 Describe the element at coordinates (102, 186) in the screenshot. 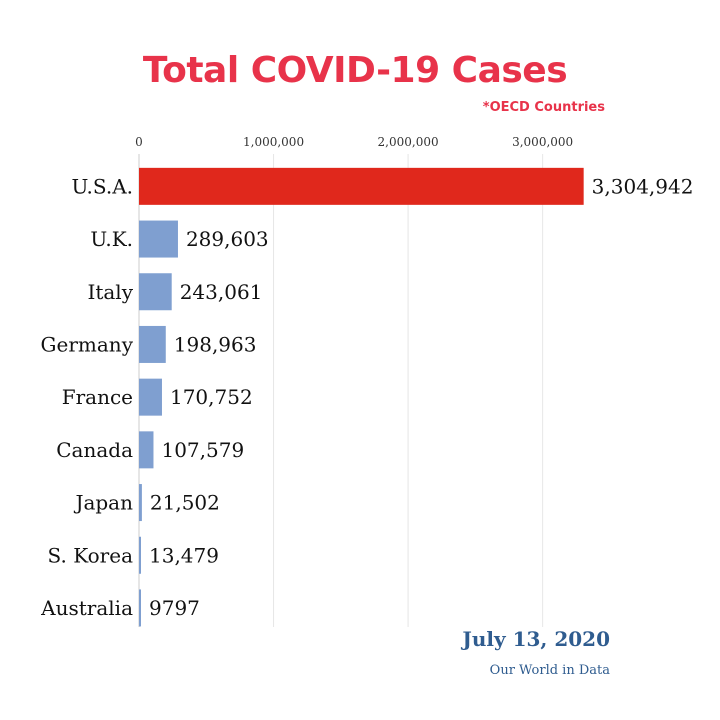

I see `category-label: U.S.A.` at that location.